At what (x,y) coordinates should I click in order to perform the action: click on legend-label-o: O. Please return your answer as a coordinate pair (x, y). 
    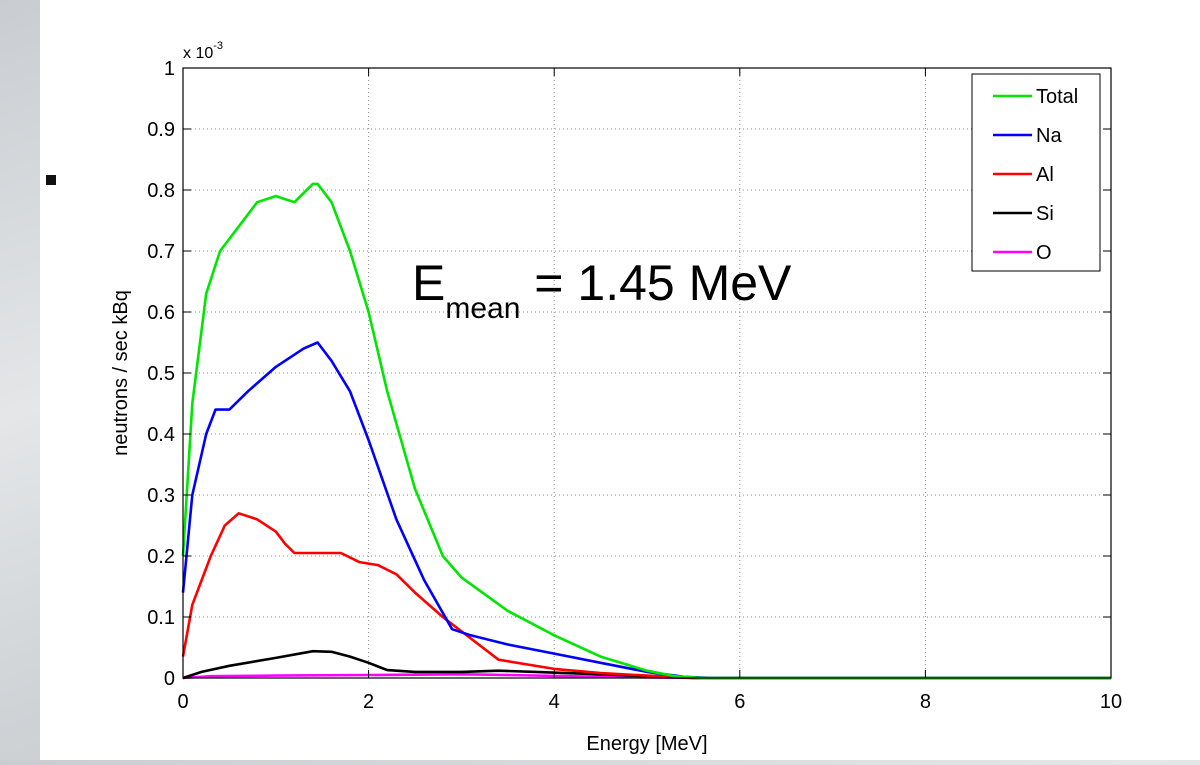
    Looking at the image, I should click on (1044, 253).